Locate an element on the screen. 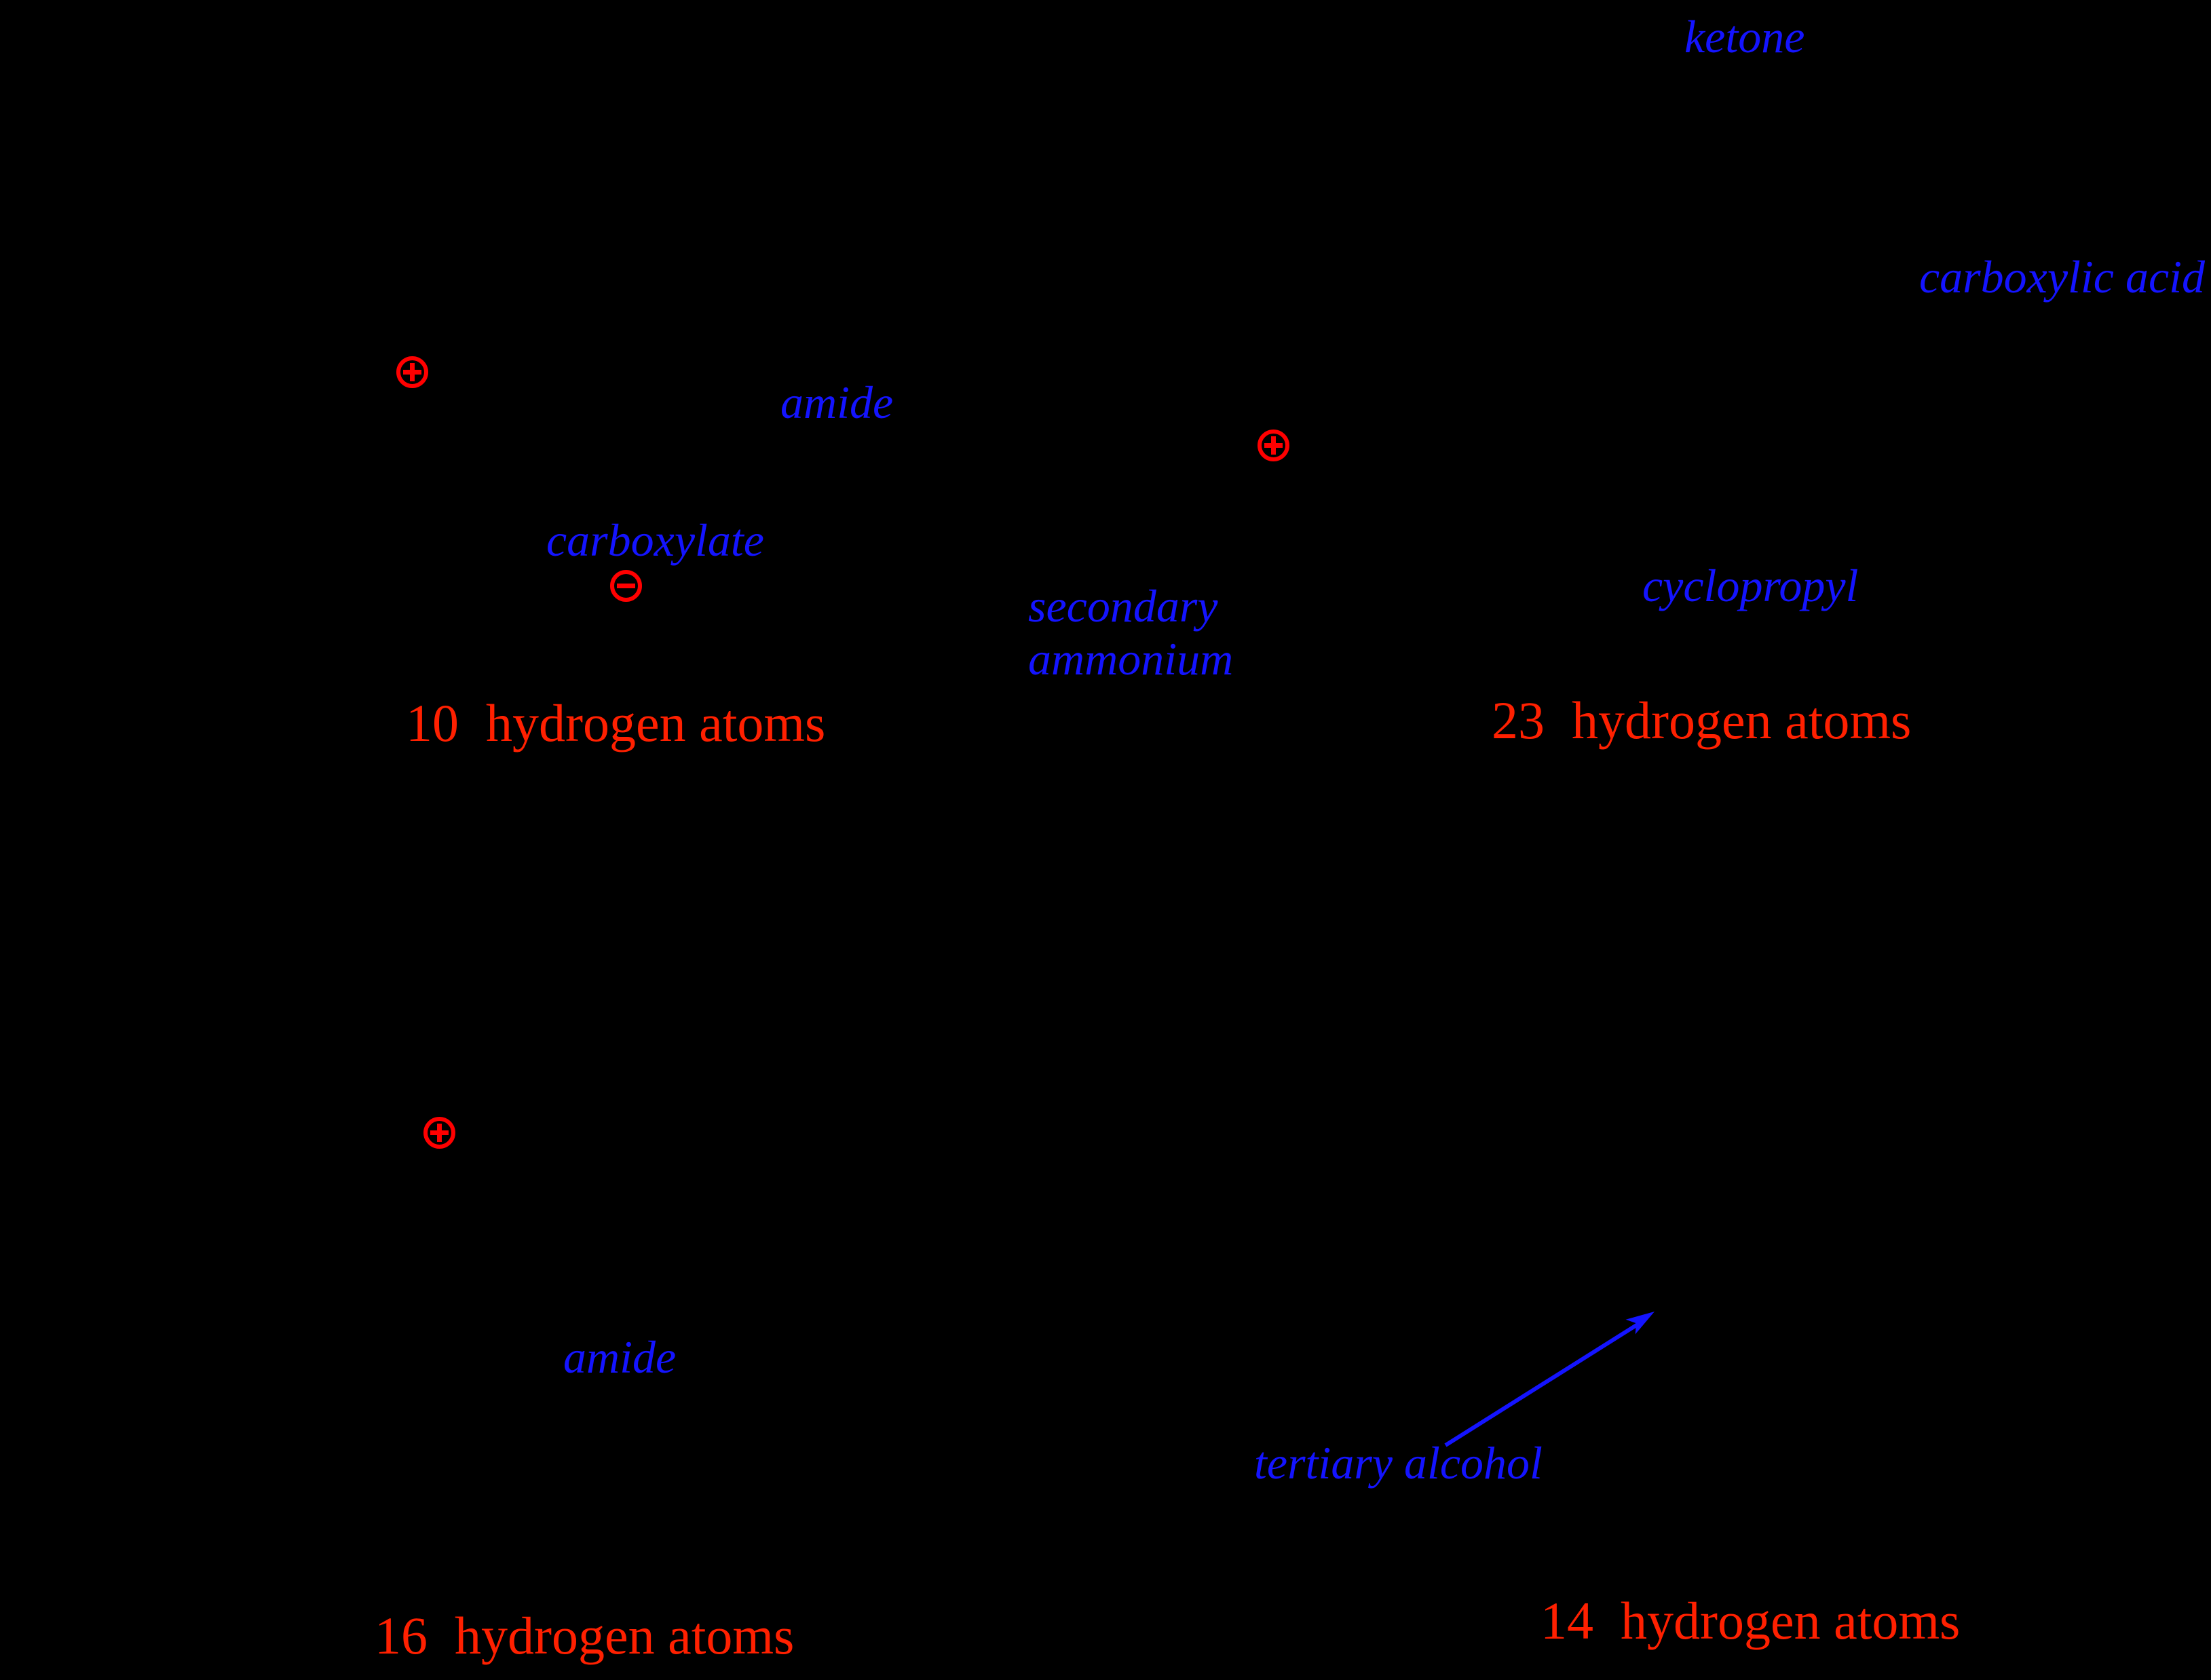 The width and height of the screenshot is (2211, 1680). label-secondary-ammonium: secondary ammonium is located at coordinates (1130, 632).